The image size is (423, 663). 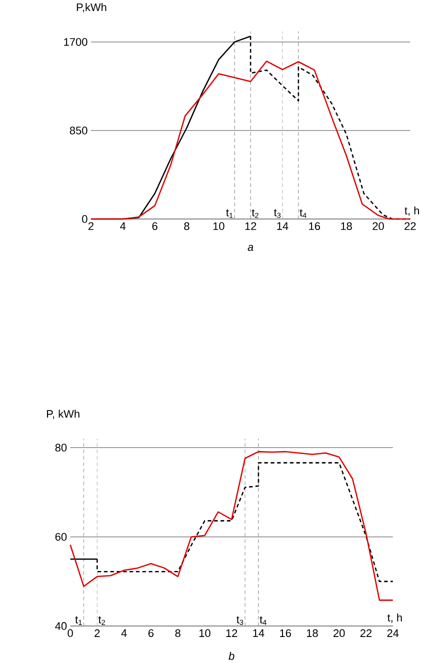 What do you see at coordinates (79, 130) in the screenshot?
I see `y-tick-label: 850` at bounding box center [79, 130].